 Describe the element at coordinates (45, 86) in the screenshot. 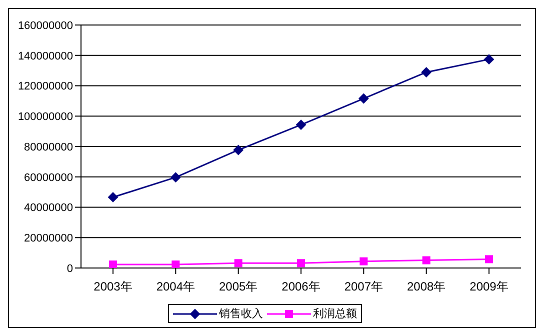

I see `y-tick-label: 120000000` at that location.